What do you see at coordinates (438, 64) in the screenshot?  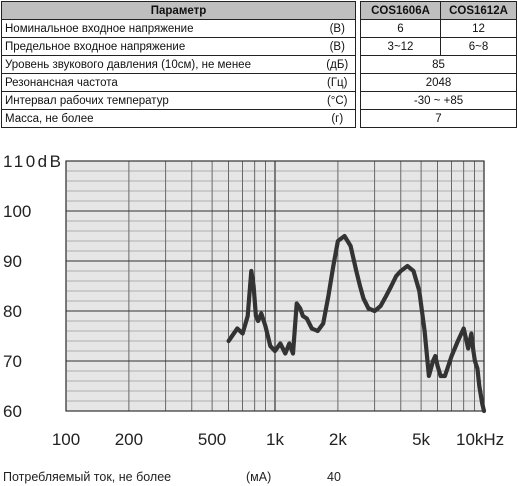 I see `row-value-merged: 85` at bounding box center [438, 64].